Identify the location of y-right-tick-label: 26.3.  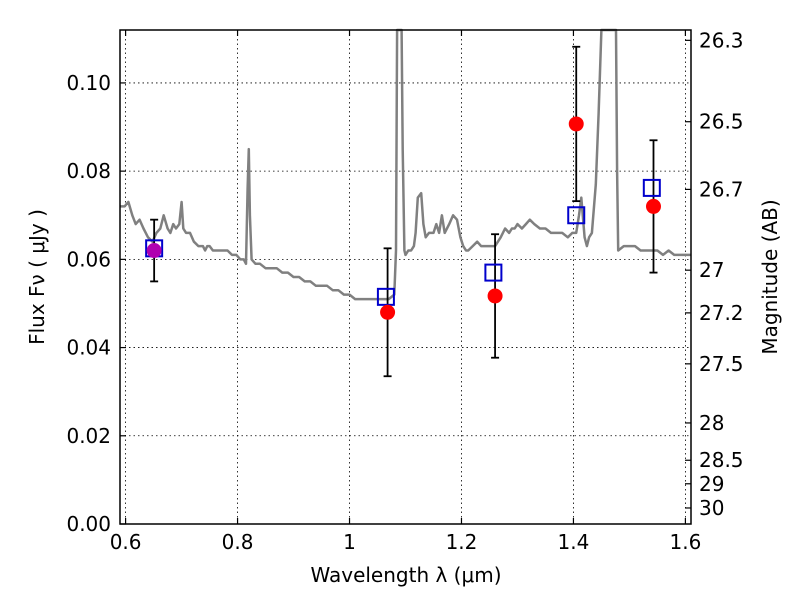
(721, 40).